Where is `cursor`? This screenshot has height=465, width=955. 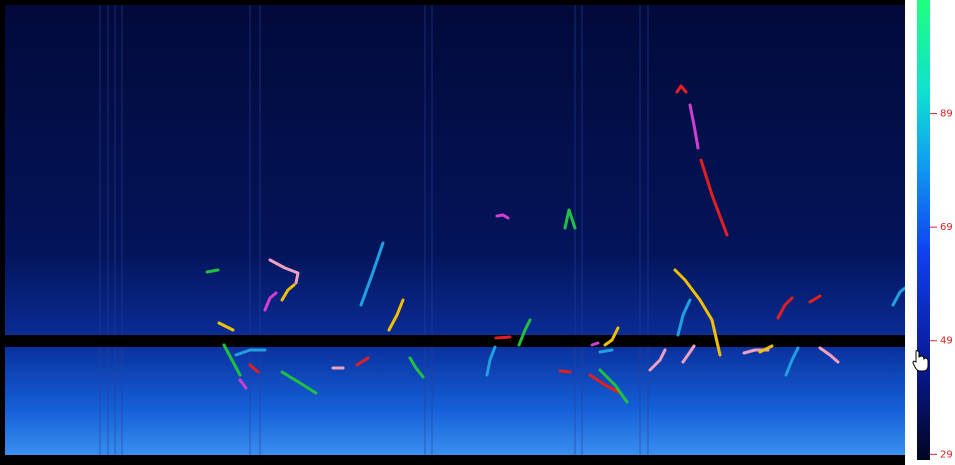
cursor is located at coordinates (920, 361).